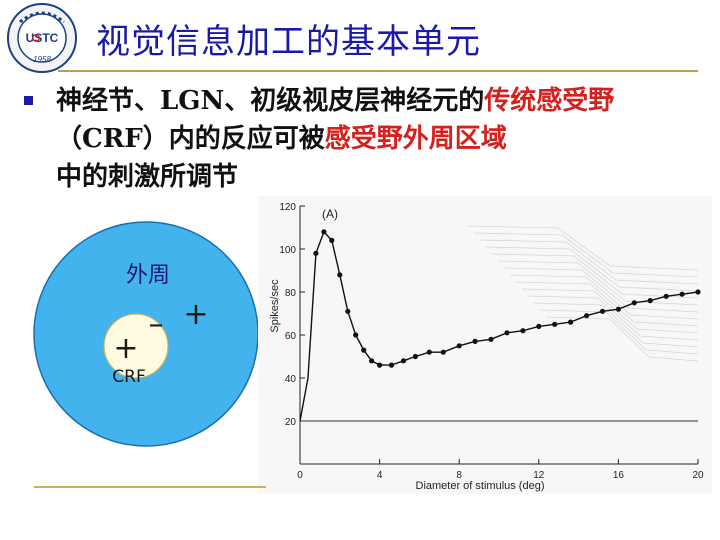 The width and height of the screenshot is (720, 540). I want to click on title-divider, so click(378, 71).